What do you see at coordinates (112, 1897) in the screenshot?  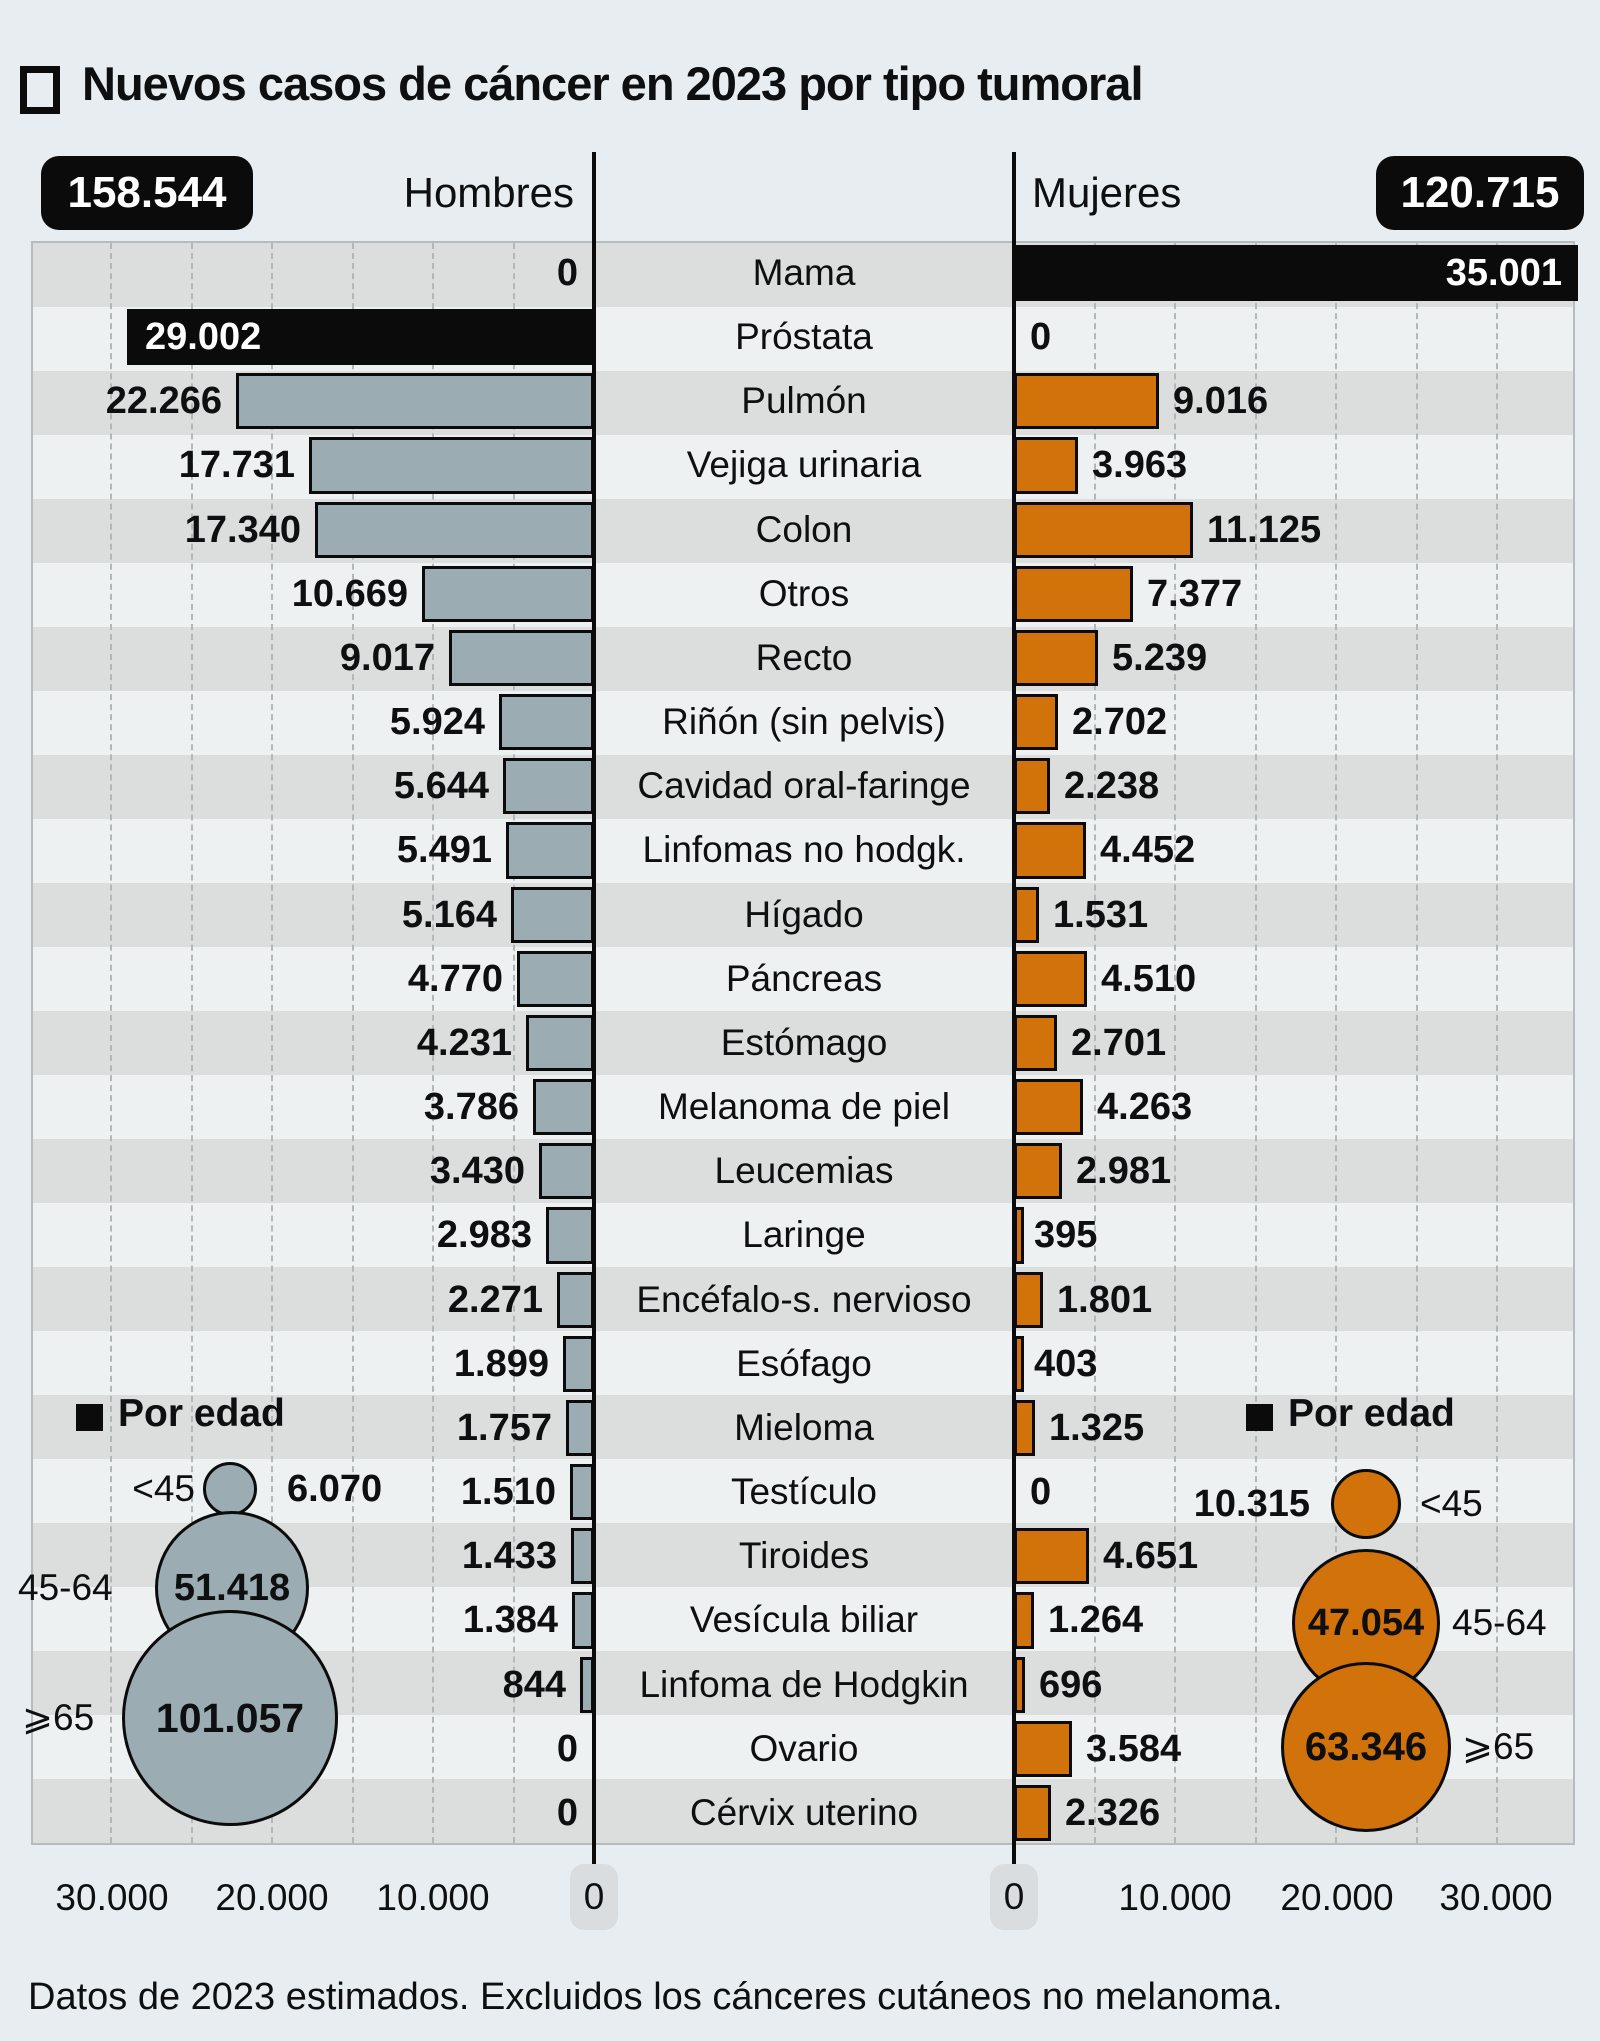 I see `axis-tick-left-30000: 30.000` at bounding box center [112, 1897].